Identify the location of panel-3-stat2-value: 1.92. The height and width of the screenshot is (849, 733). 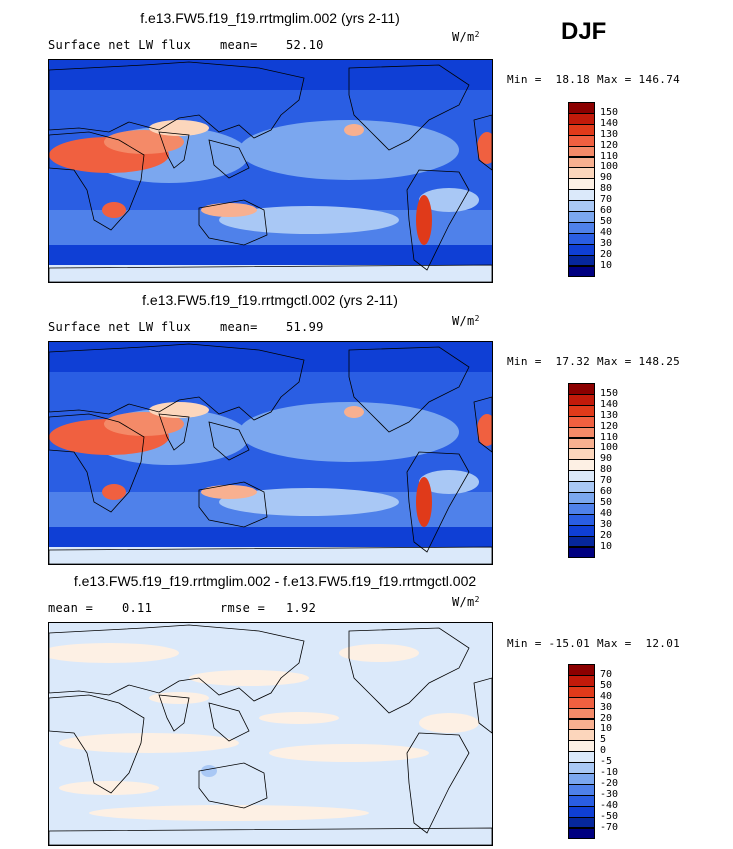
(301, 608).